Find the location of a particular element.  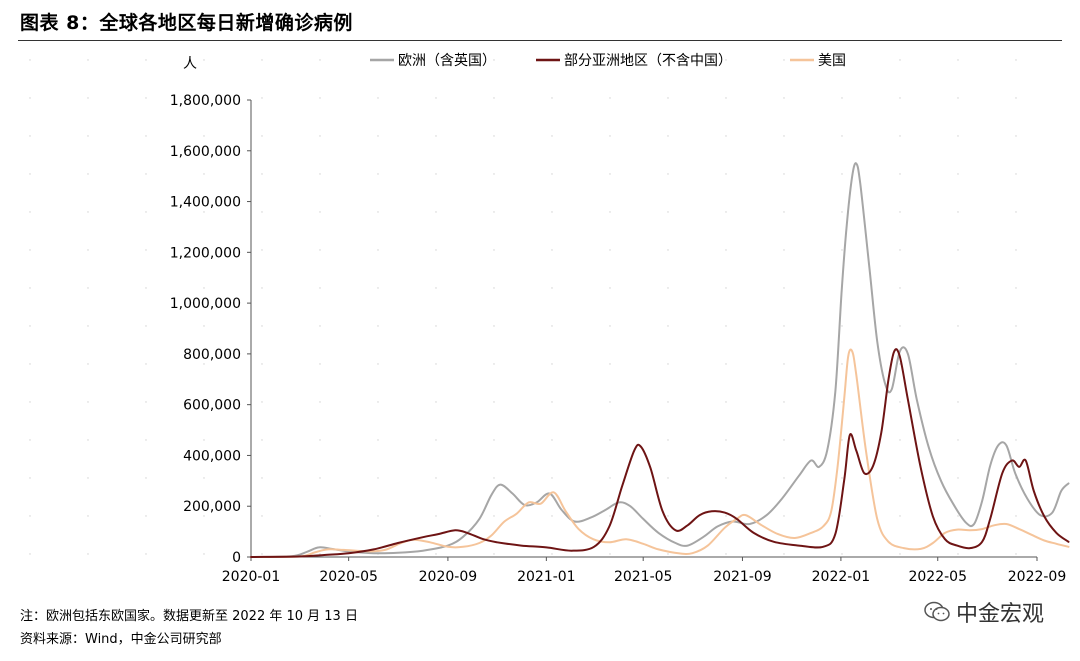

x-tick-label: 2022-05 is located at coordinates (937, 577).